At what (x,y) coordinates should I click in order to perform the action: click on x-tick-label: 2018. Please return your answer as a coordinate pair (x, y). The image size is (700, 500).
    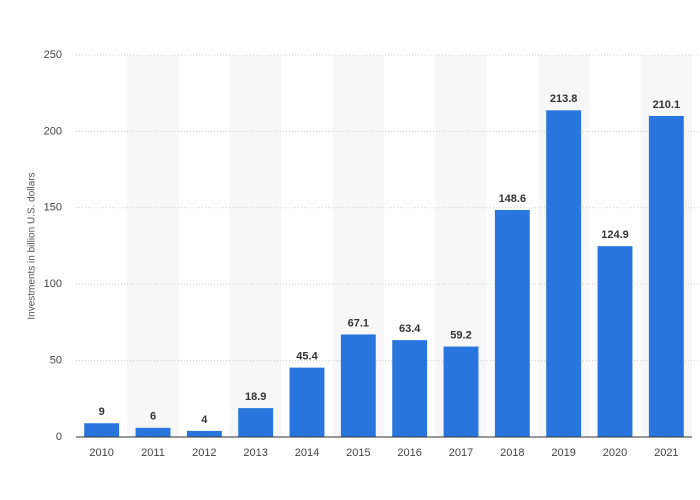
    Looking at the image, I should click on (512, 453).